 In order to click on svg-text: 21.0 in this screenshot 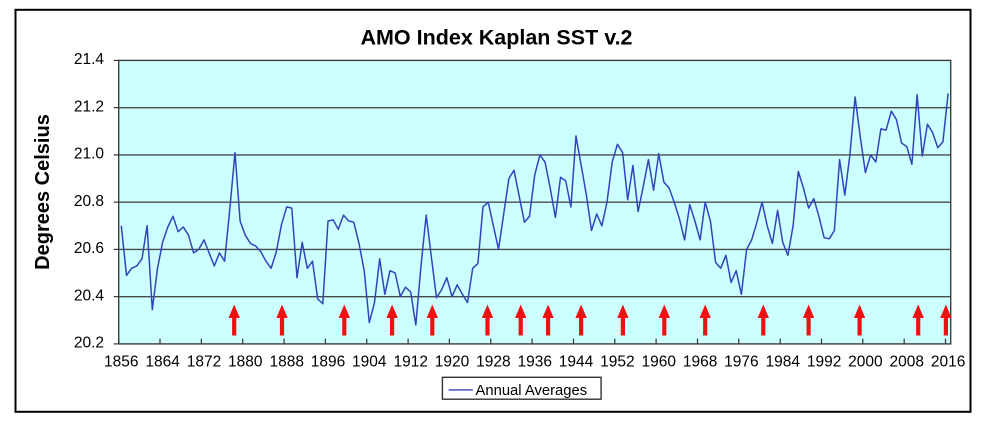, I will do `click(89, 154)`.